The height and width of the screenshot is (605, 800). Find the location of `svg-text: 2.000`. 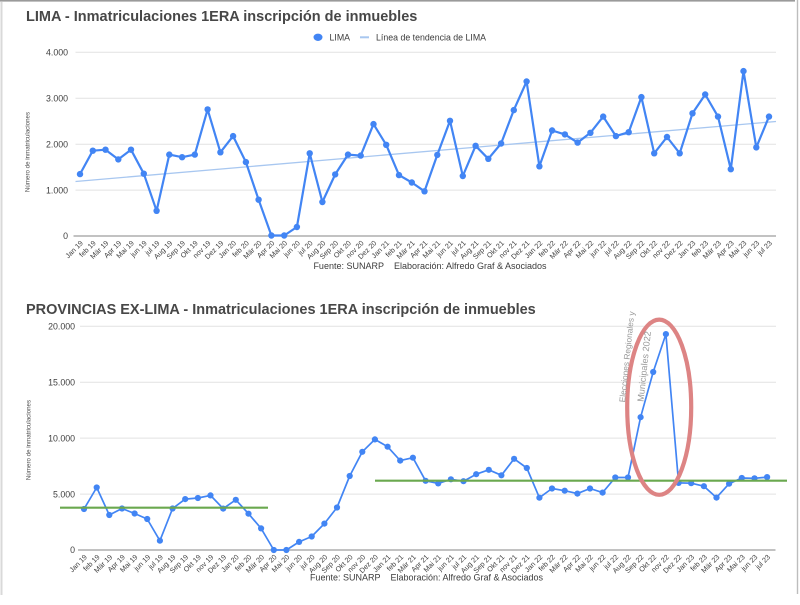

svg-text: 2.000 is located at coordinates (57, 144).